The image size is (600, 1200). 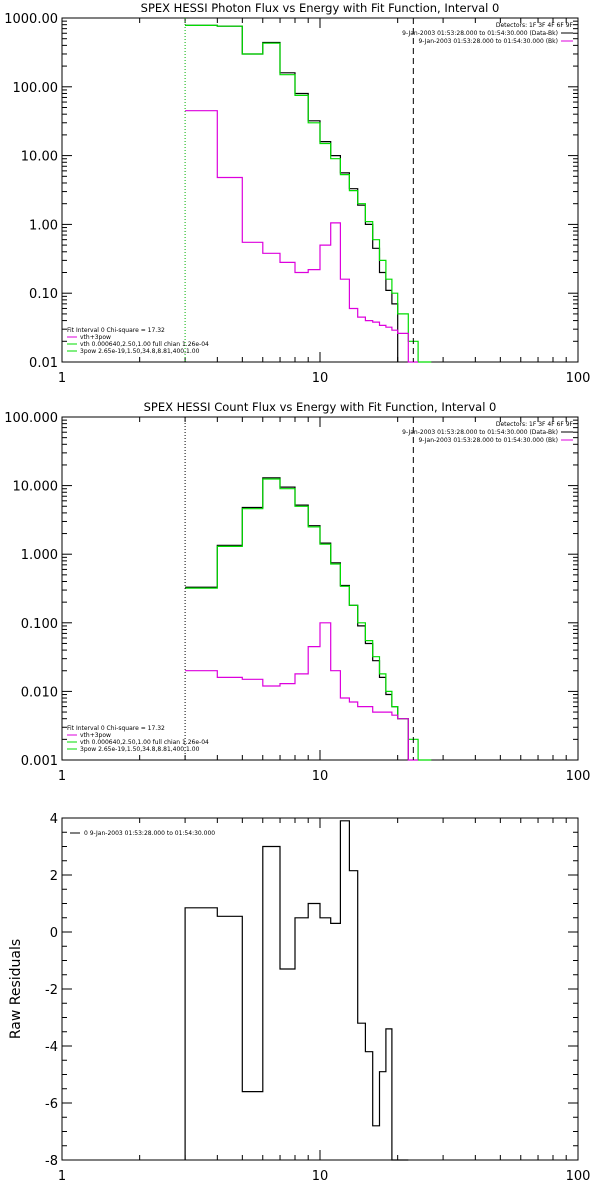 What do you see at coordinates (296, 990) in the screenshot?
I see `series-residuals` at bounding box center [296, 990].